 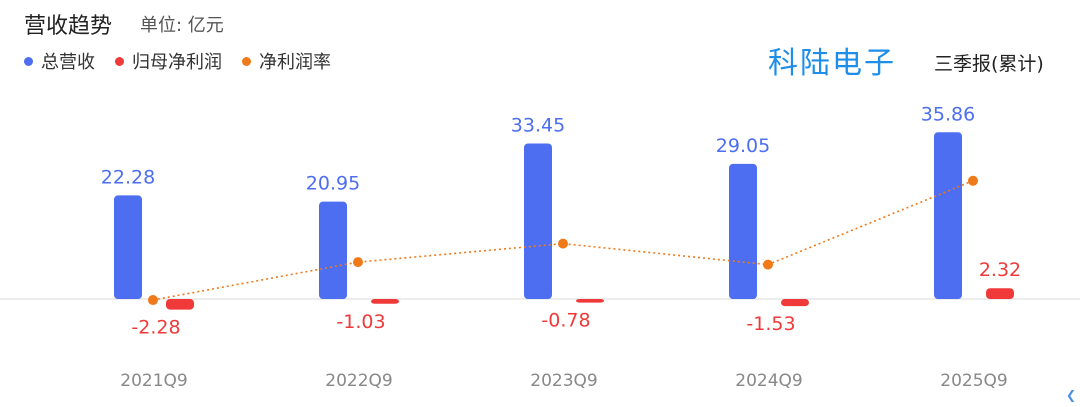 What do you see at coordinates (128, 177) in the screenshot?
I see `revenue-value-label: 22.28` at bounding box center [128, 177].